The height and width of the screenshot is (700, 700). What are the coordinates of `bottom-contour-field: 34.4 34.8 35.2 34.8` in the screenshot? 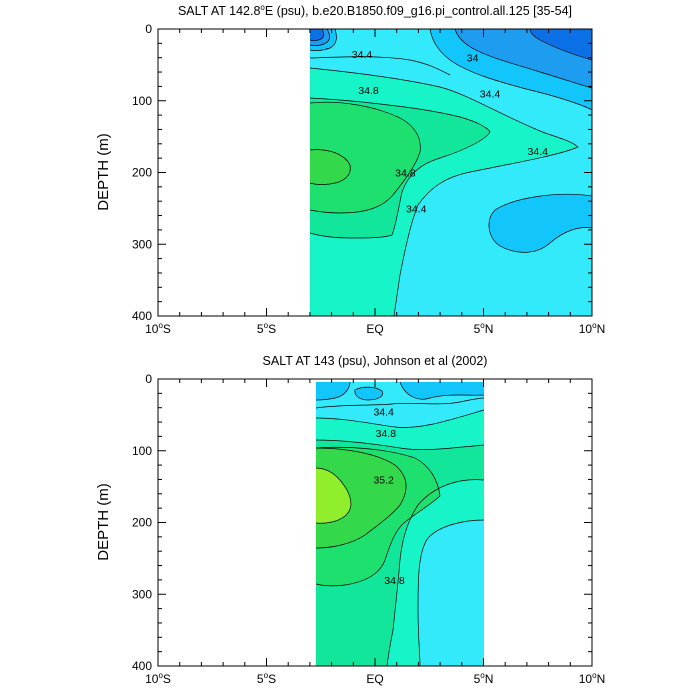 It's located at (400, 523).